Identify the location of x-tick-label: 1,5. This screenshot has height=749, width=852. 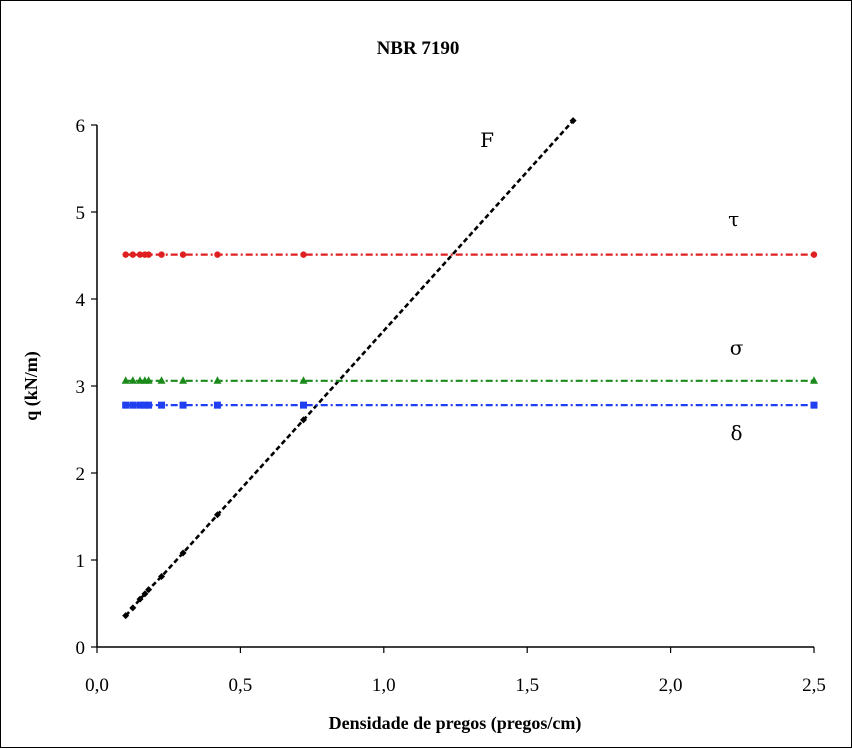
(527, 685).